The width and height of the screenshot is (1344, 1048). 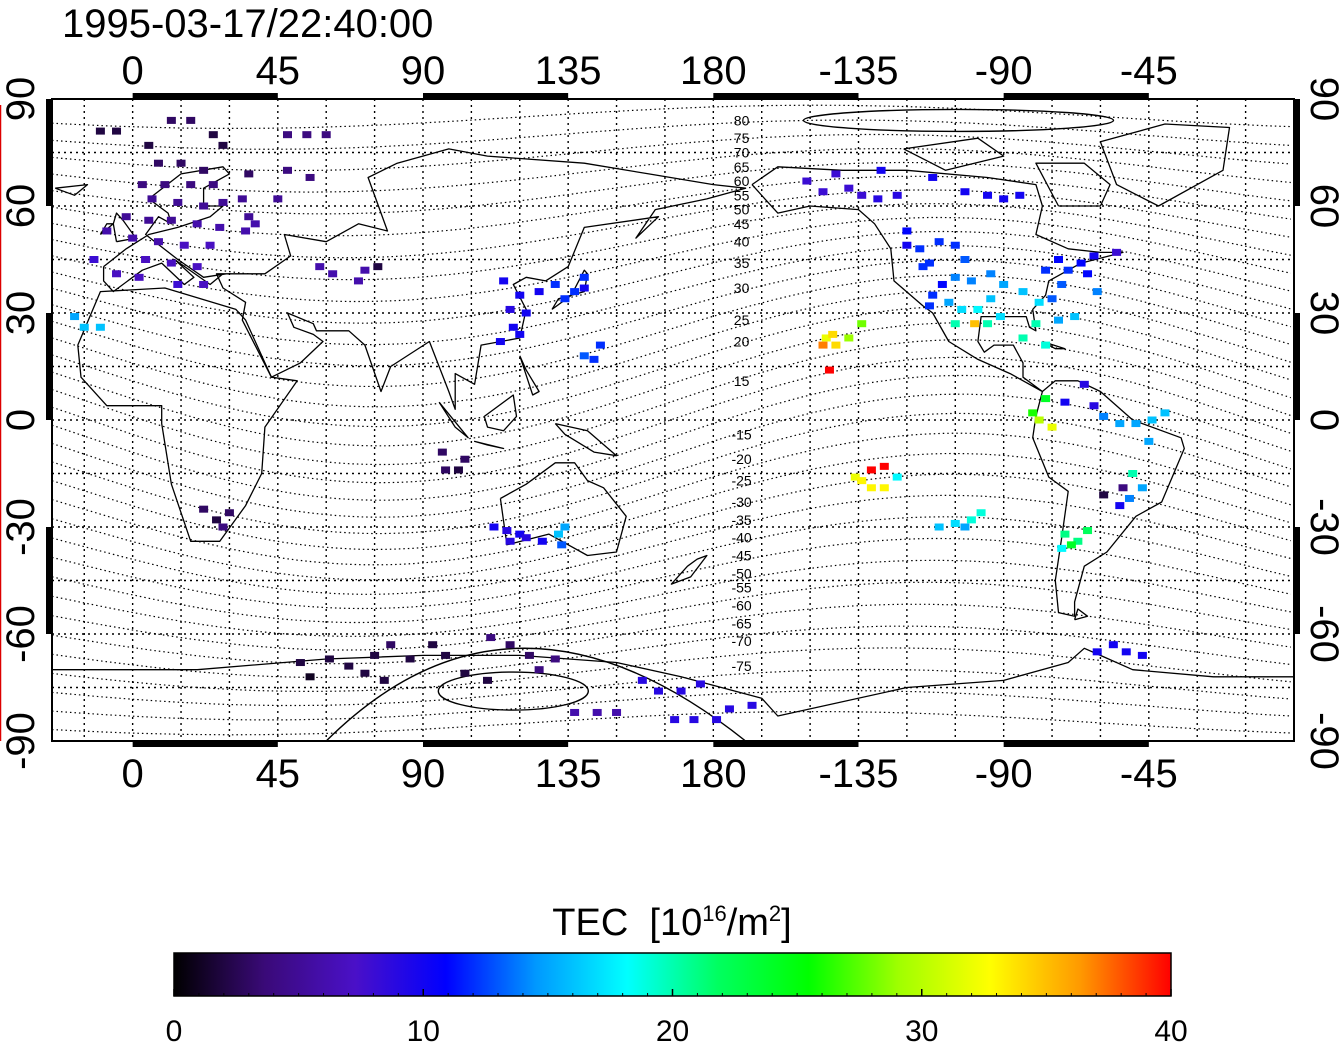 I want to click on contour-label: -50, so click(x=741, y=573).